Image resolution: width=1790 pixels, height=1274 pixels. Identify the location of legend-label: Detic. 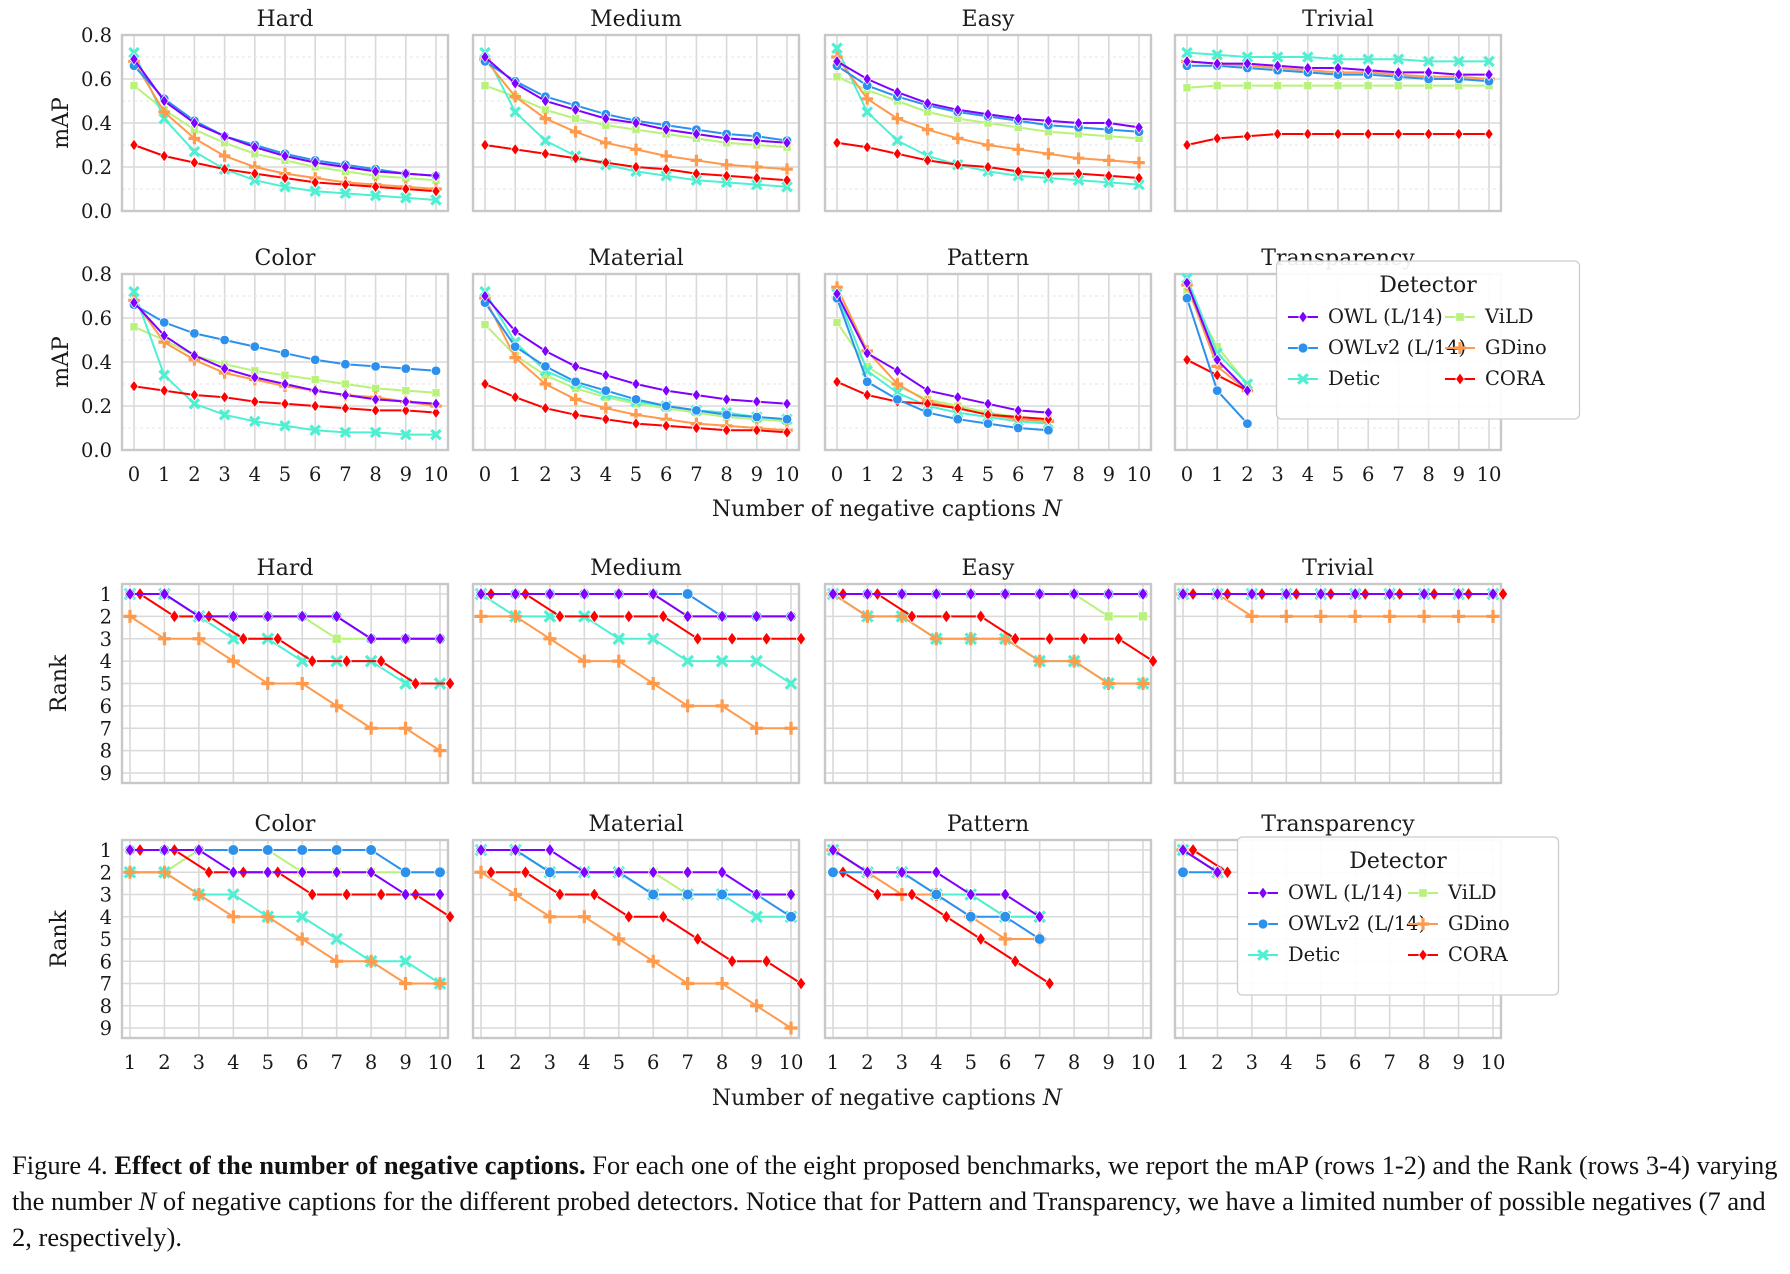
(1314, 954).